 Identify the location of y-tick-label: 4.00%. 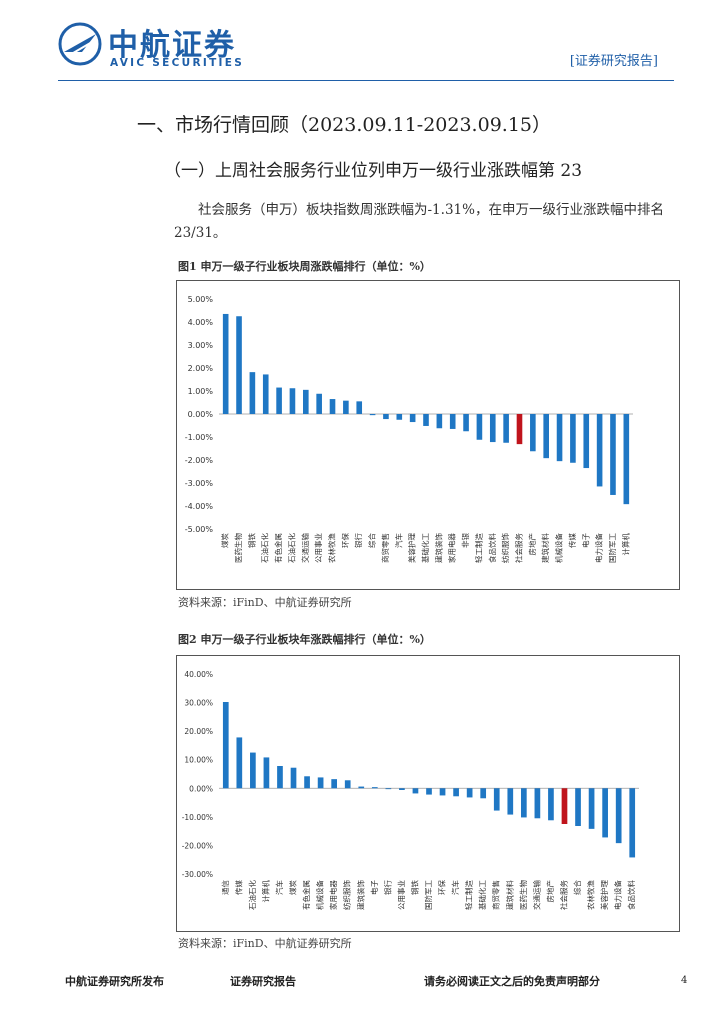
(201, 322).